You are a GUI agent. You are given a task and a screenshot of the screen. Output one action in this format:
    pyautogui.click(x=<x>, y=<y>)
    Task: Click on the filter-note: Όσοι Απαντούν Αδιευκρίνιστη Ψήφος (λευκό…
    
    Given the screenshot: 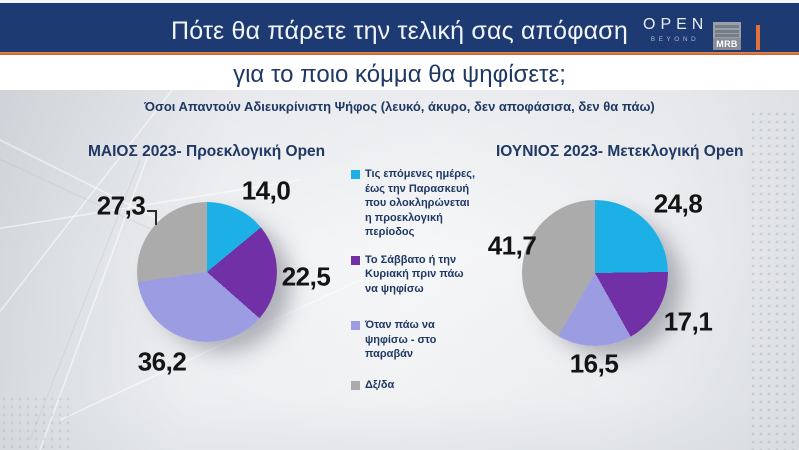 What is the action you would take?
    pyautogui.click(x=399, y=106)
    